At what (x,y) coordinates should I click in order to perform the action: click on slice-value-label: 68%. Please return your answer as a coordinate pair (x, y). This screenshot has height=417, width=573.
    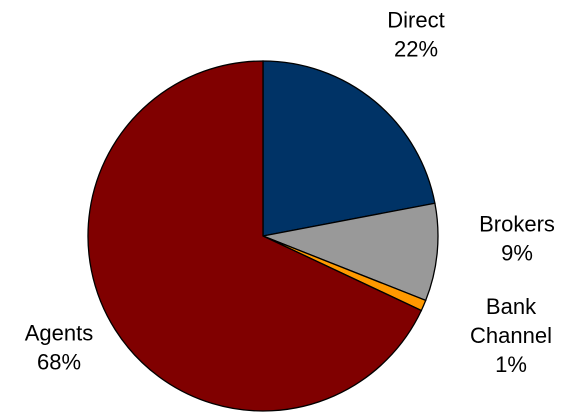
    Looking at the image, I should click on (59, 361).